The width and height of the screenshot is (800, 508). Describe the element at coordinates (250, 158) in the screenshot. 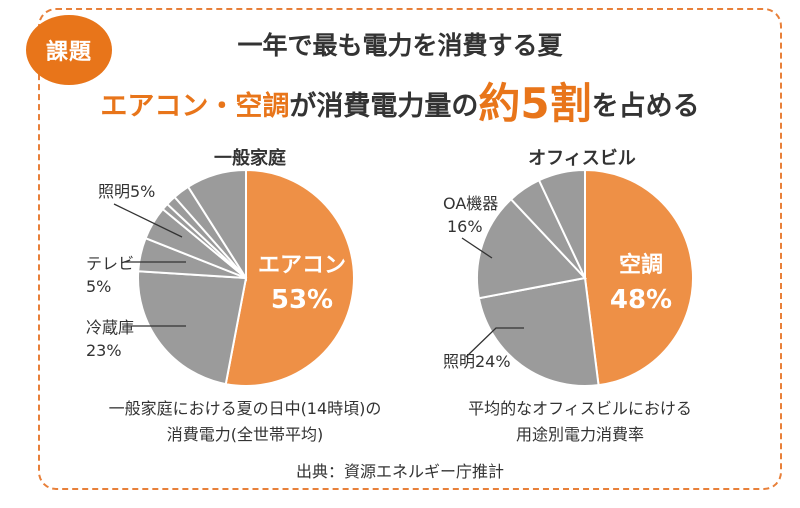

I see `home-chart-title: 一般家庭` at that location.